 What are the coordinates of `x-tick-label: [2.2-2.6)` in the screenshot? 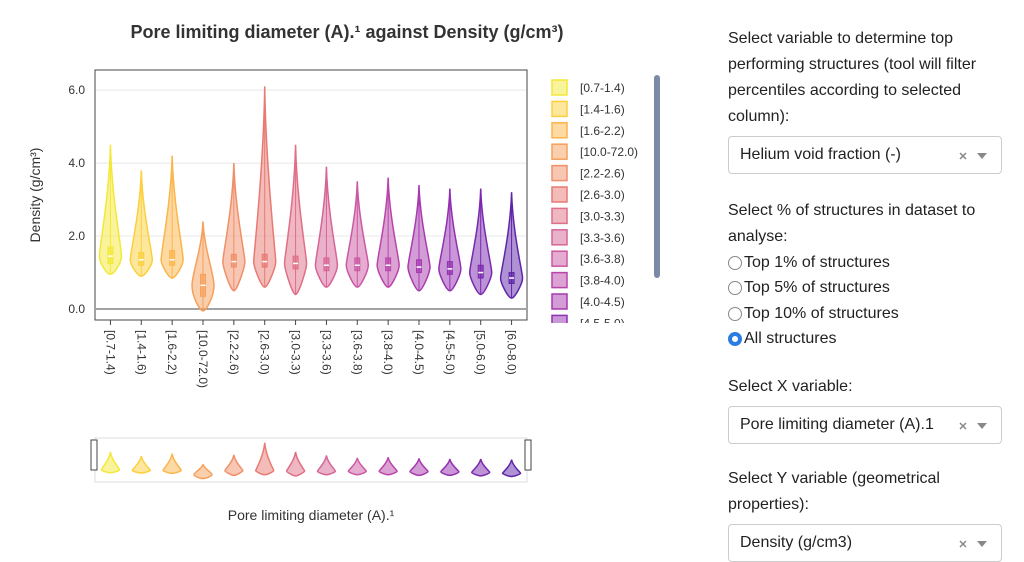 It's located at (234, 352).